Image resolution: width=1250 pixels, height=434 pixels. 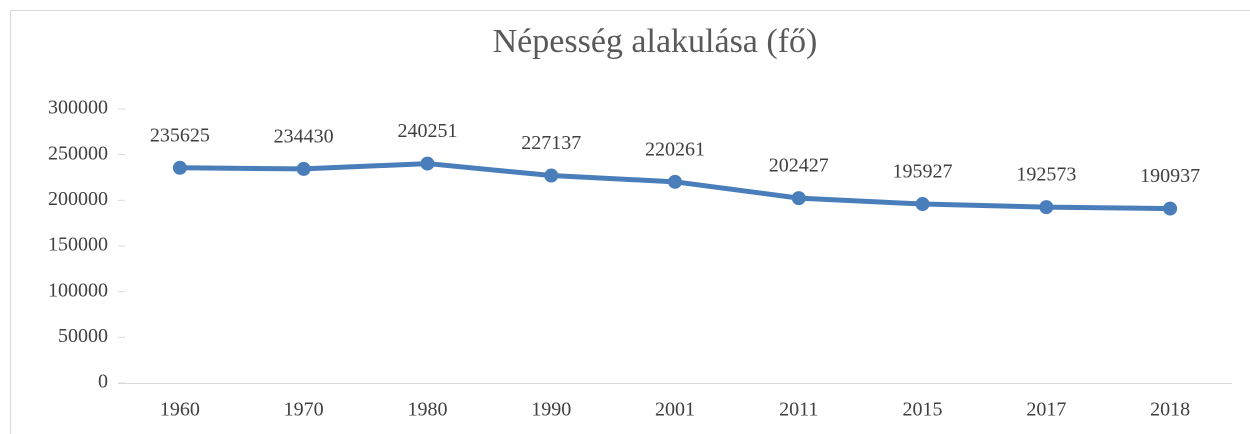 I want to click on y-tick-label: 150000, so click(x=78, y=245).